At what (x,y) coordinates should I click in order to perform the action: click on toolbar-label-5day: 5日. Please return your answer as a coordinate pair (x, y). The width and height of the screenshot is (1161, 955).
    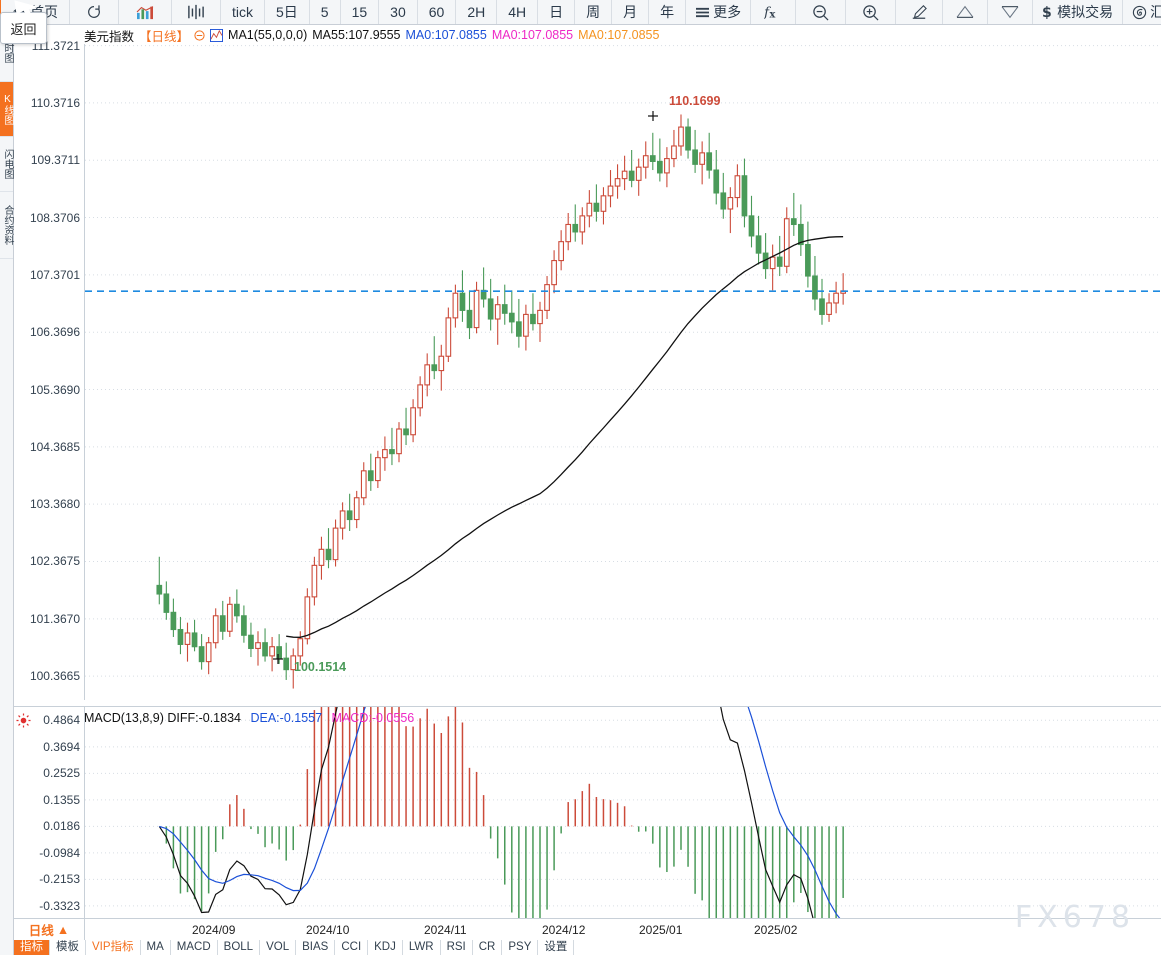
    Looking at the image, I should click on (287, 12).